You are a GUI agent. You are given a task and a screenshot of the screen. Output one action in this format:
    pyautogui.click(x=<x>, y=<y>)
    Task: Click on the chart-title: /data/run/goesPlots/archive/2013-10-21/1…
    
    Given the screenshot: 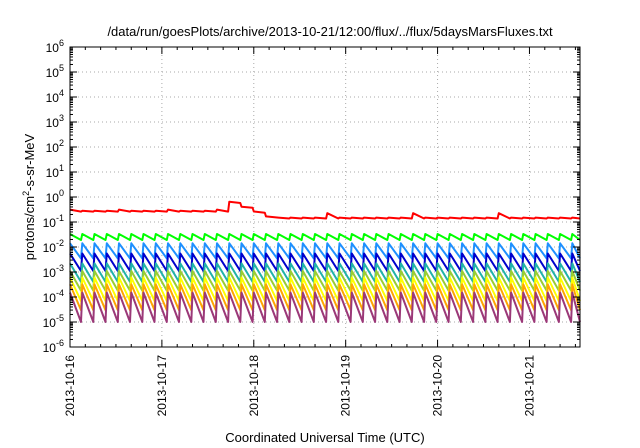 What is the action you would take?
    pyautogui.click(x=330, y=31)
    